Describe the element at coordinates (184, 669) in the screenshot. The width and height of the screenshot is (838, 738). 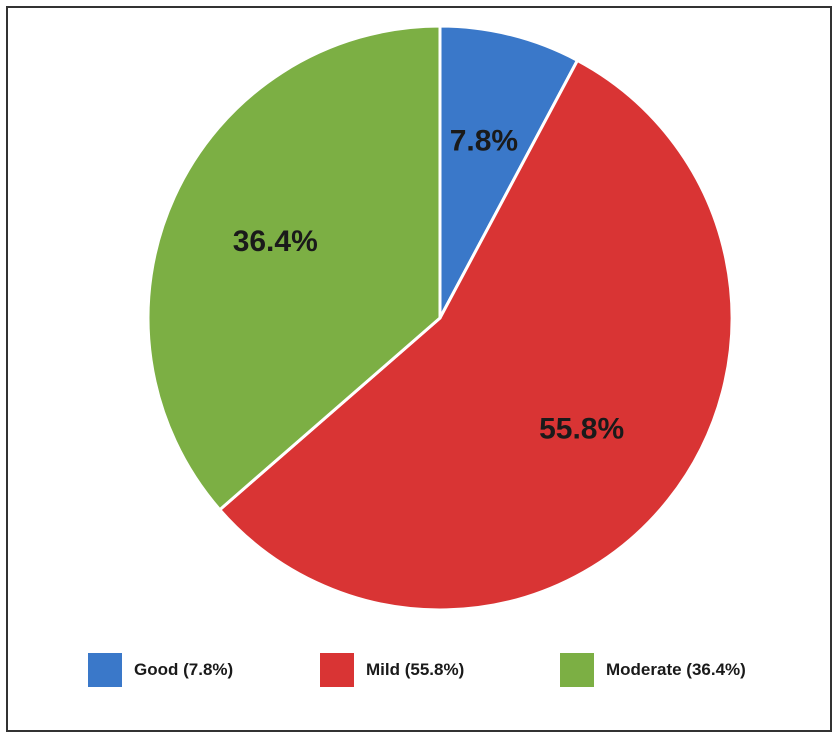
I see `legend-label-good: Good (7.8%)` at that location.